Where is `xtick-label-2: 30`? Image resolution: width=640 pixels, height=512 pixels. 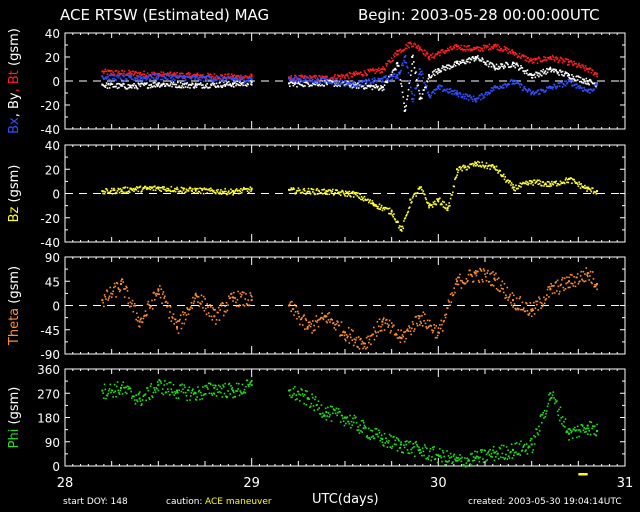 xtick-label-2: 30 is located at coordinates (438, 483).